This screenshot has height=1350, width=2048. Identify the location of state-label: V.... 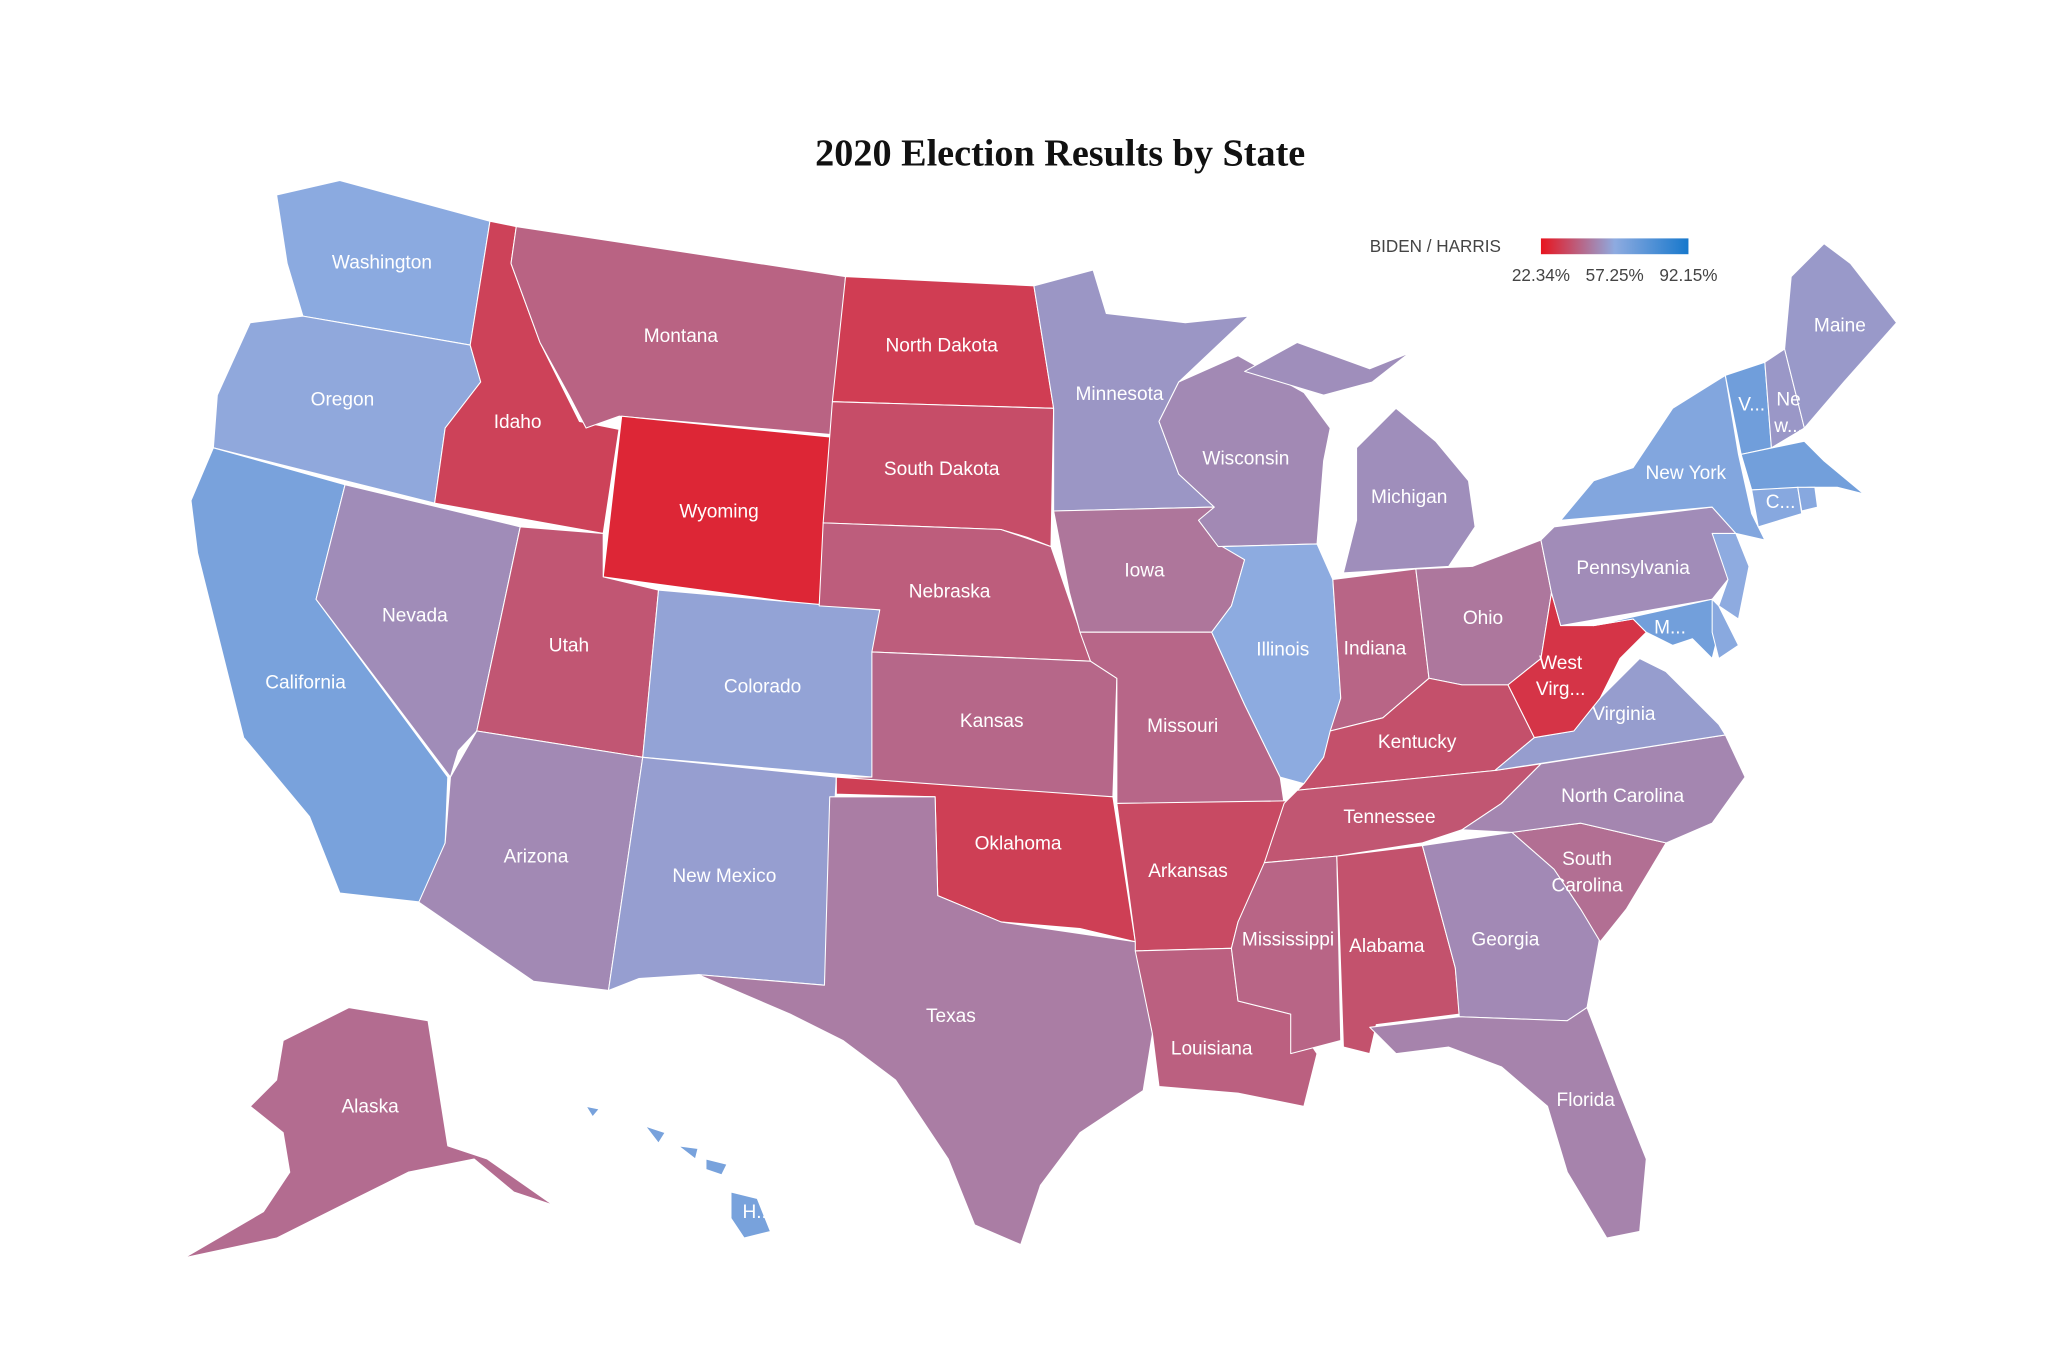
(1751, 405).